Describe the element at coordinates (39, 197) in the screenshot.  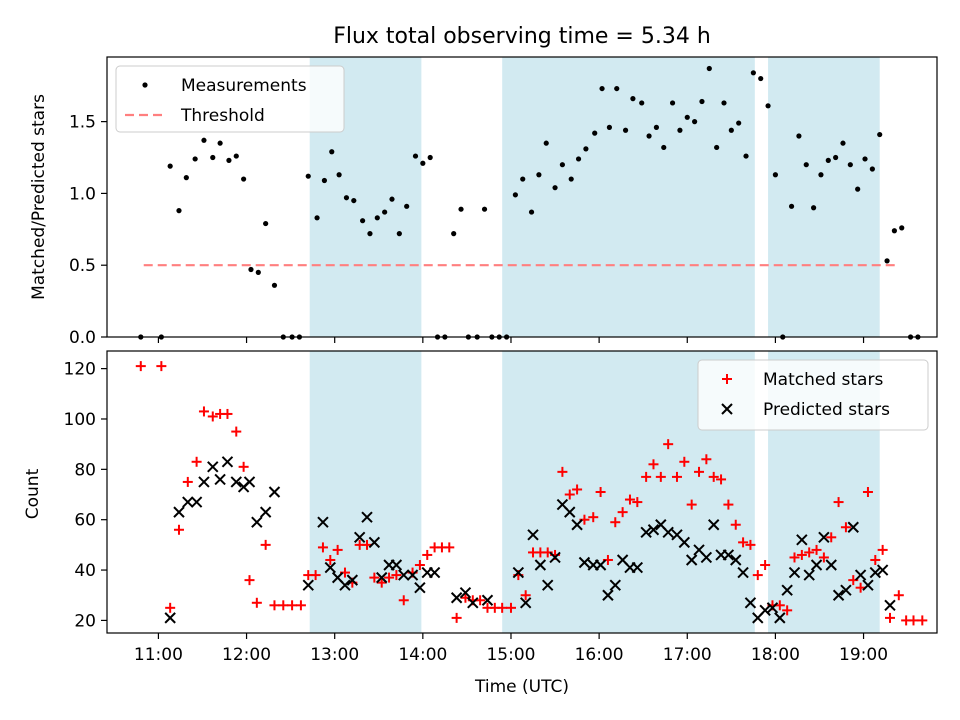
I see `top-y-axis-label: Matched/Predicted stars` at that location.